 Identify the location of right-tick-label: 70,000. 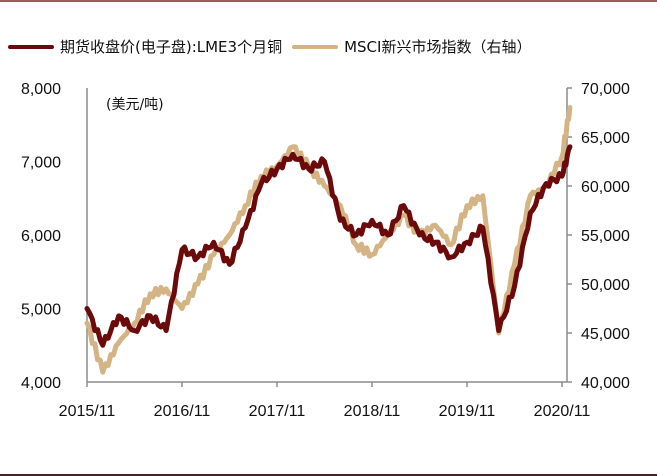
(605, 89).